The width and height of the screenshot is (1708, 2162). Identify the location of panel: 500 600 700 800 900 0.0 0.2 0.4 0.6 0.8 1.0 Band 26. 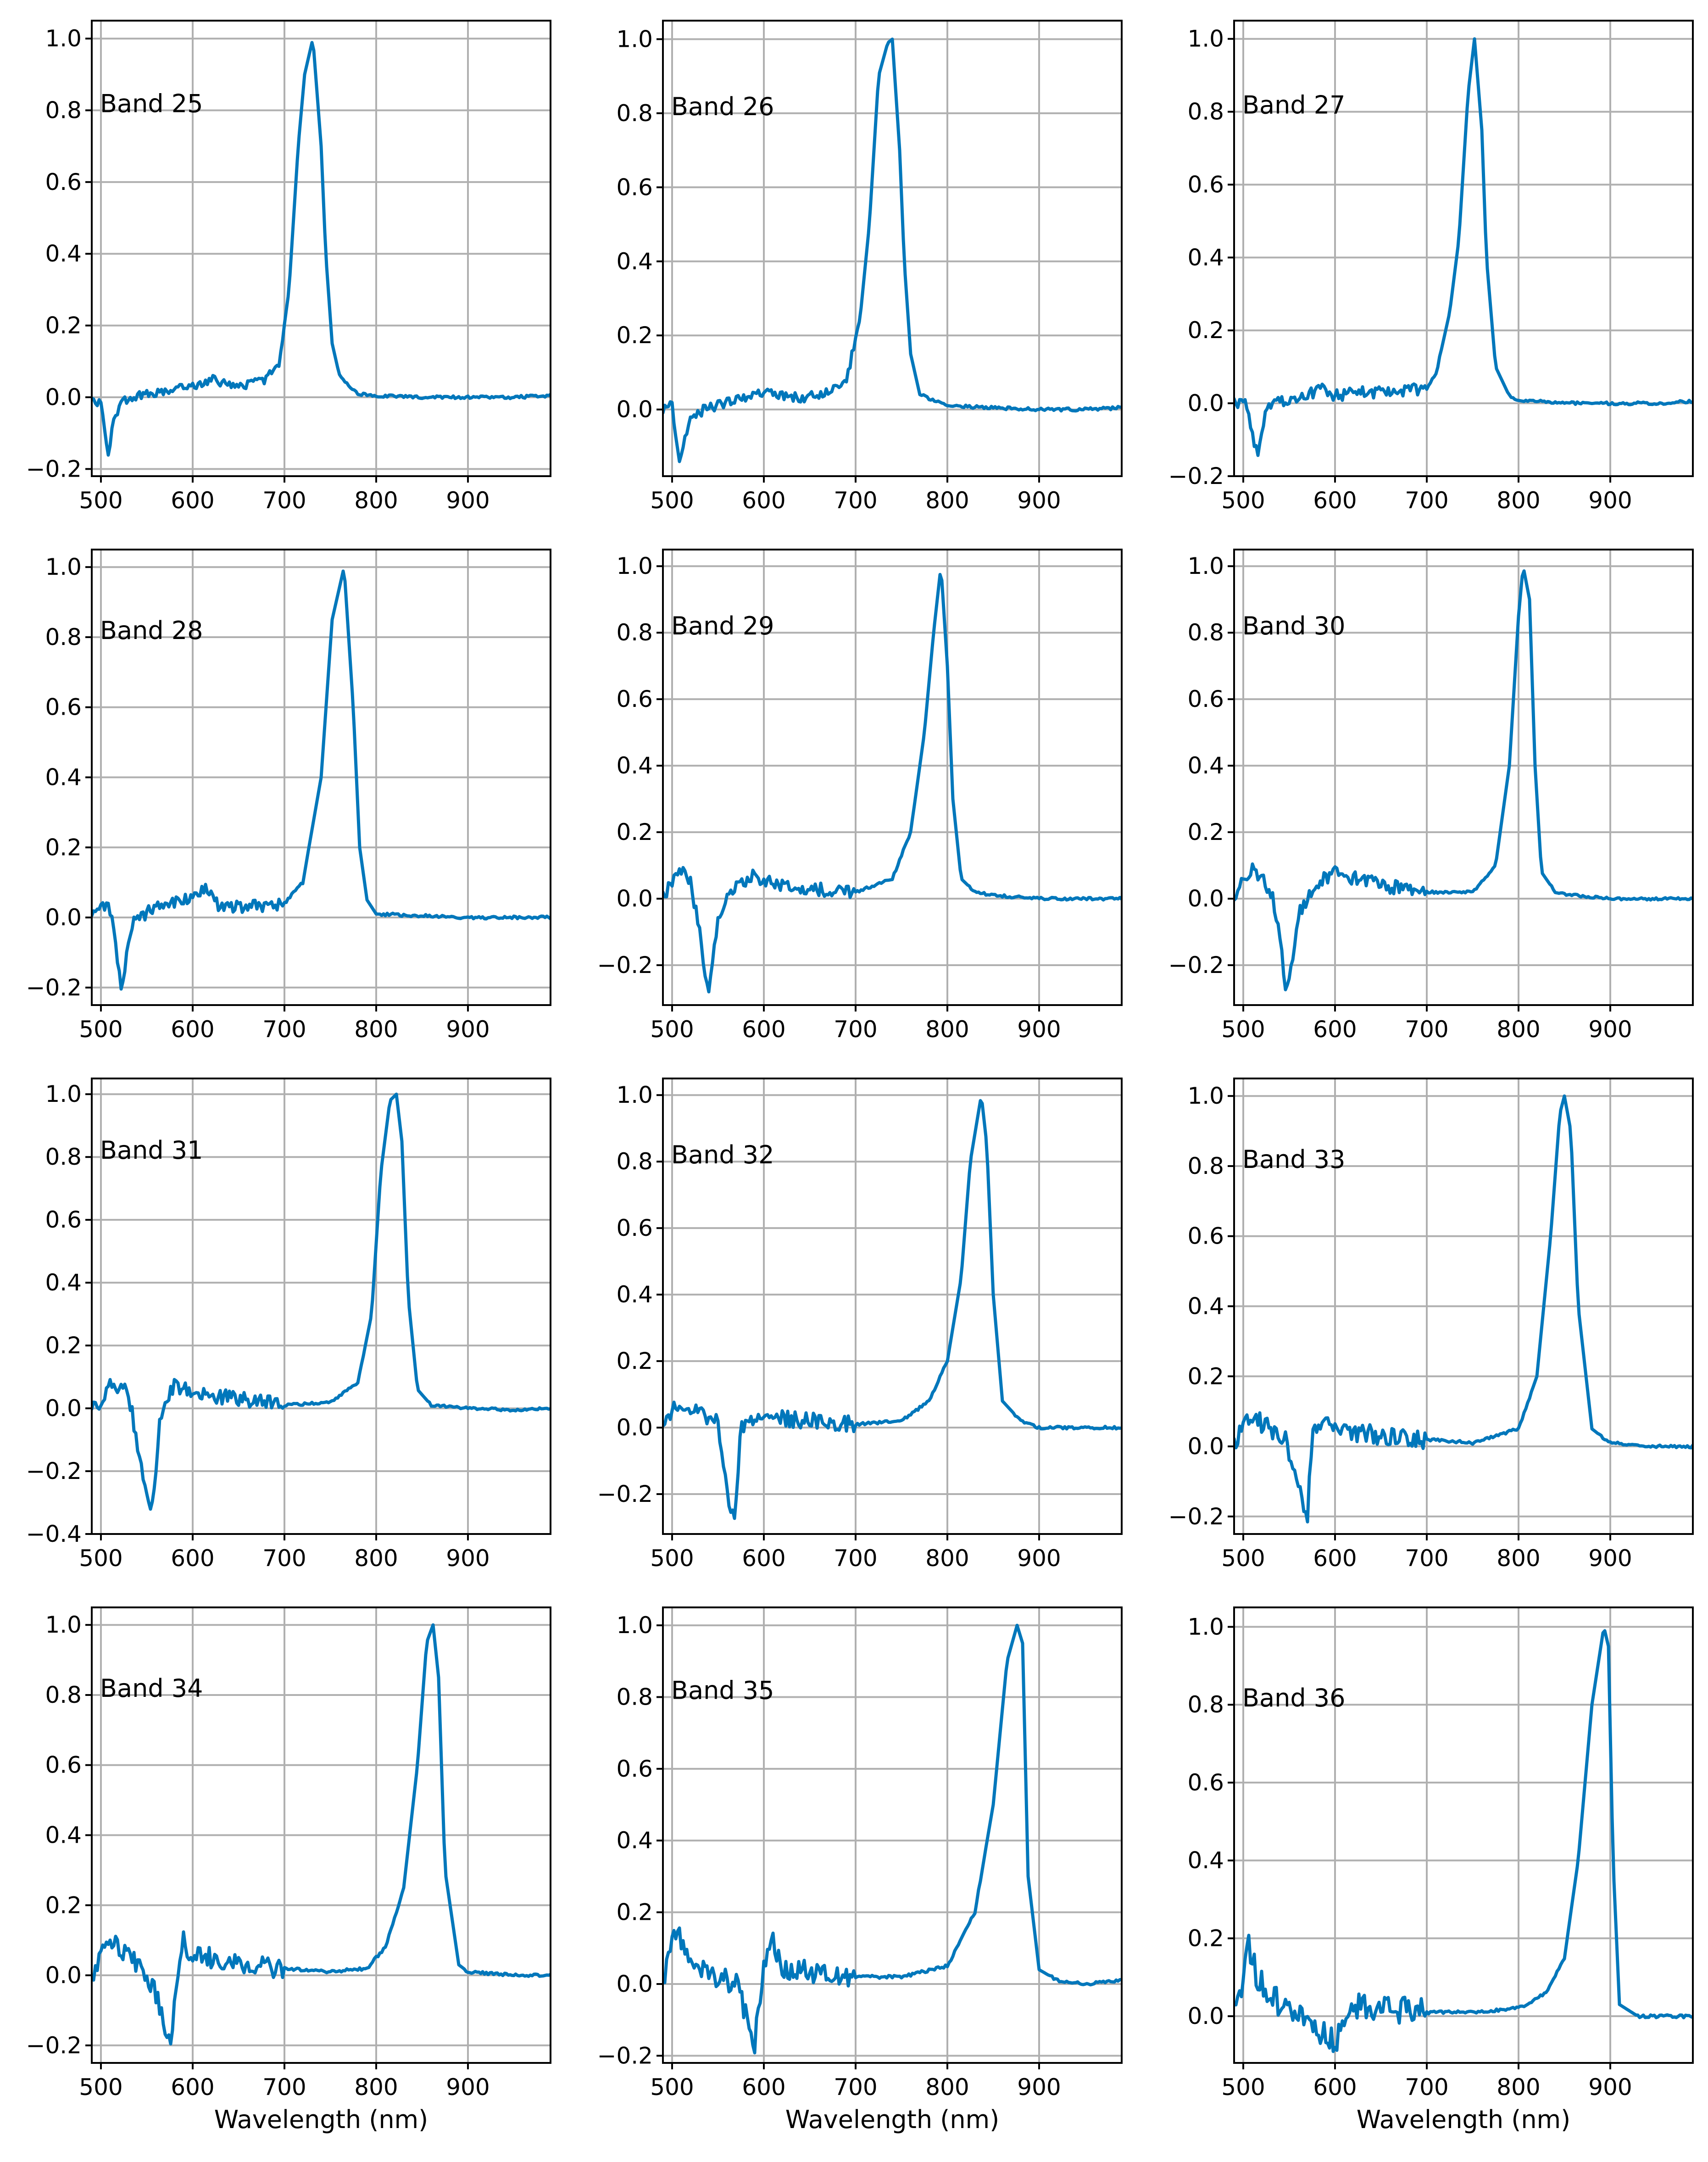
(869, 267).